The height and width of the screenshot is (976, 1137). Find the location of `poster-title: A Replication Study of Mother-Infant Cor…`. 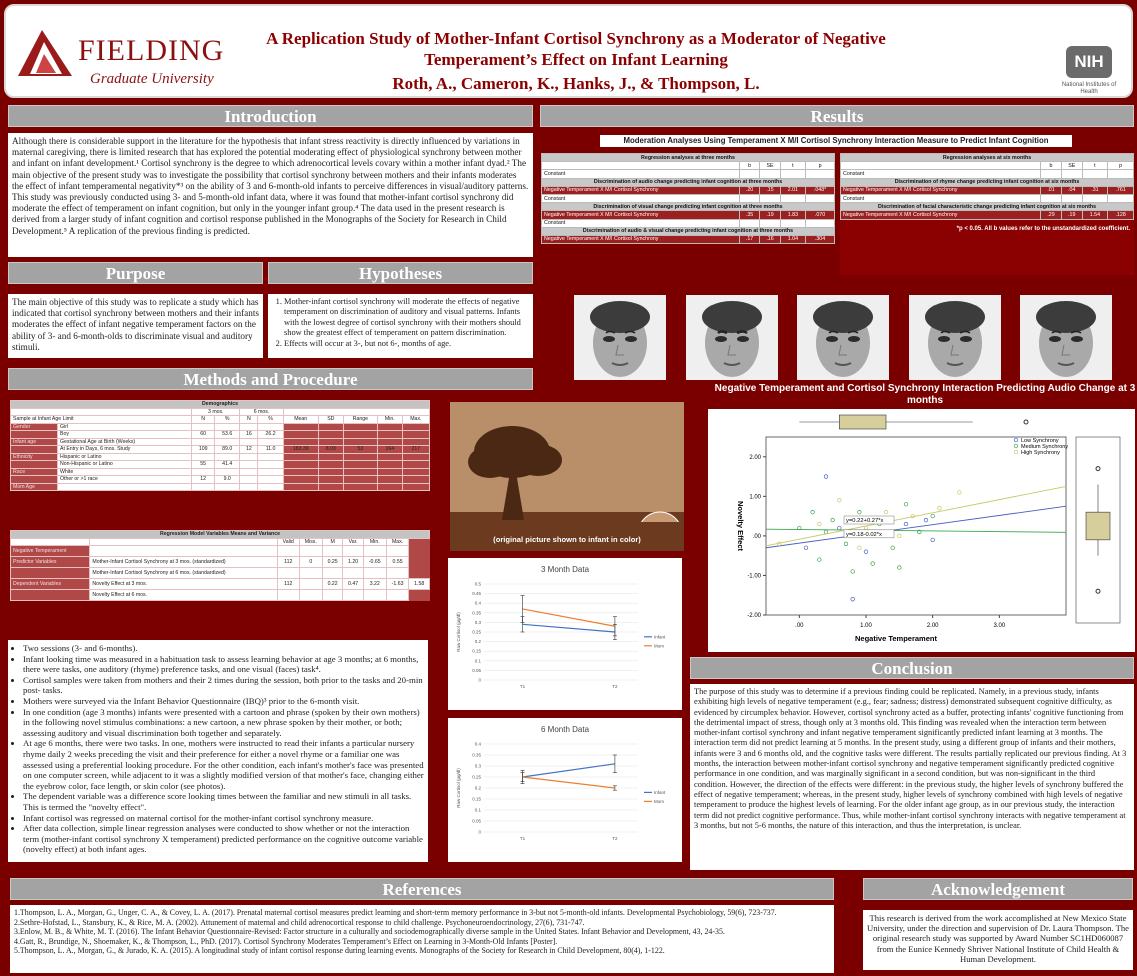

poster-title: A Replication Study of Mother-Infant Cor… is located at coordinates (576, 49).